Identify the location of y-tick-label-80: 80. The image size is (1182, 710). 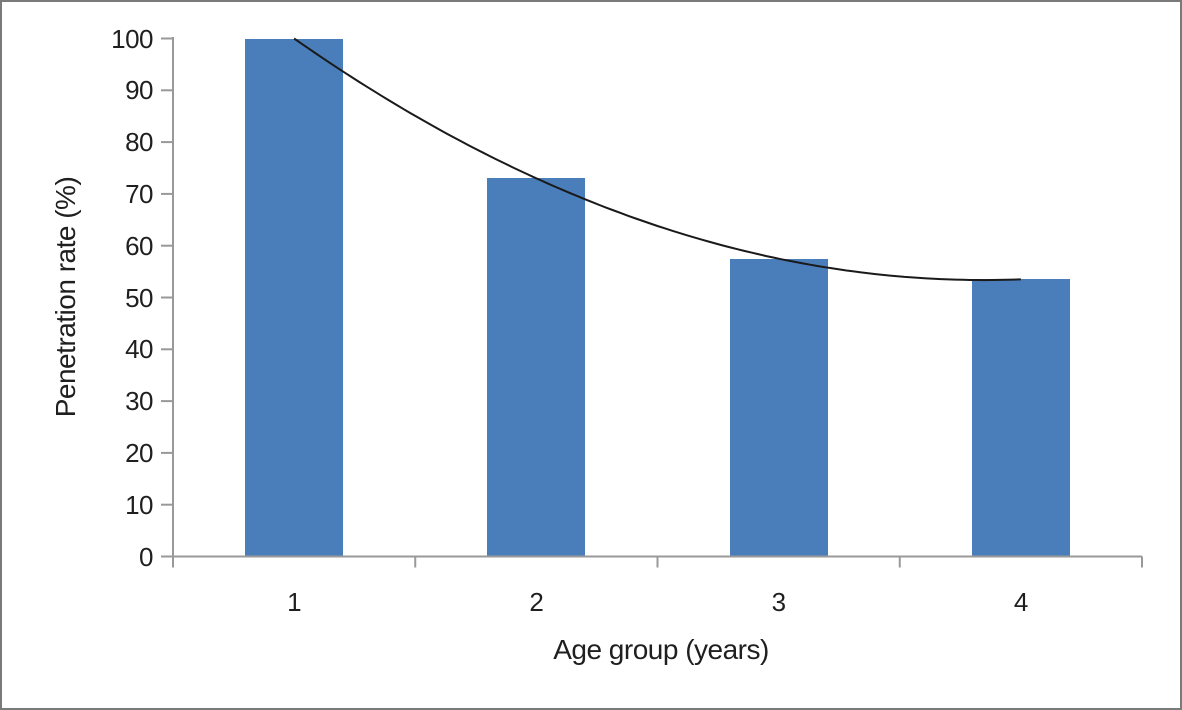
(139, 142).